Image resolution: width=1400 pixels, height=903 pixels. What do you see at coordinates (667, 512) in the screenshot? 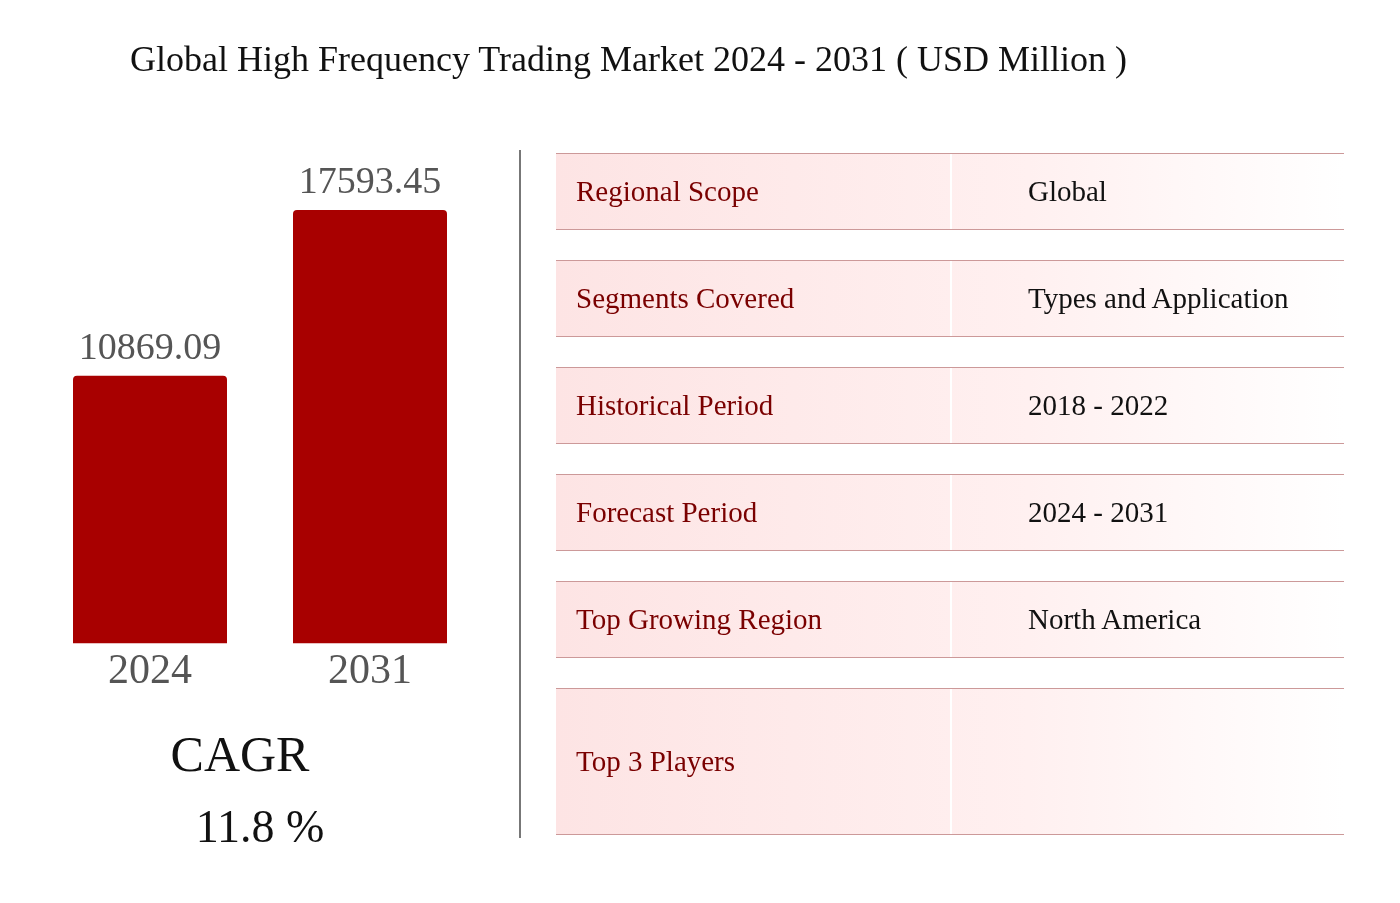
I see `category-label: Forecast Period` at bounding box center [667, 512].